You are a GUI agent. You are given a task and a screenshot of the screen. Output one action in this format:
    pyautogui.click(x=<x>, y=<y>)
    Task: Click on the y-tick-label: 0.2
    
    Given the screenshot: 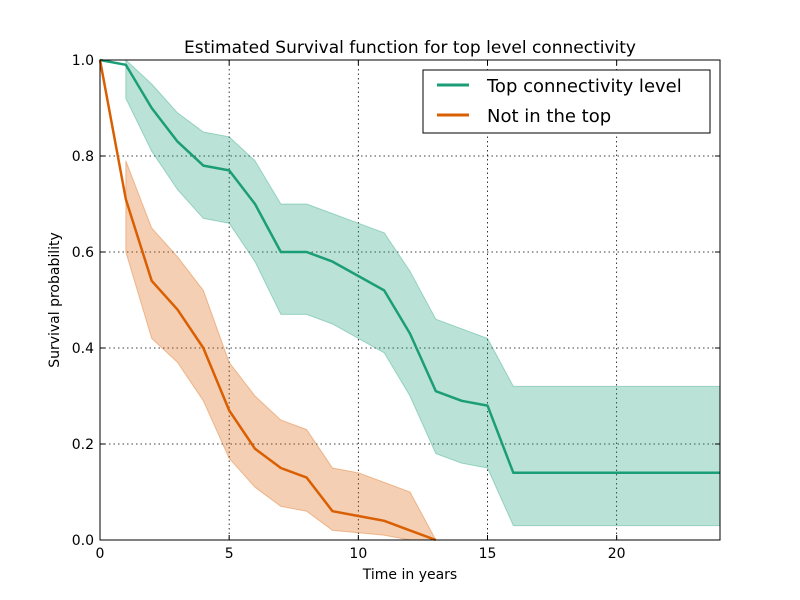 What is the action you would take?
    pyautogui.click(x=83, y=445)
    